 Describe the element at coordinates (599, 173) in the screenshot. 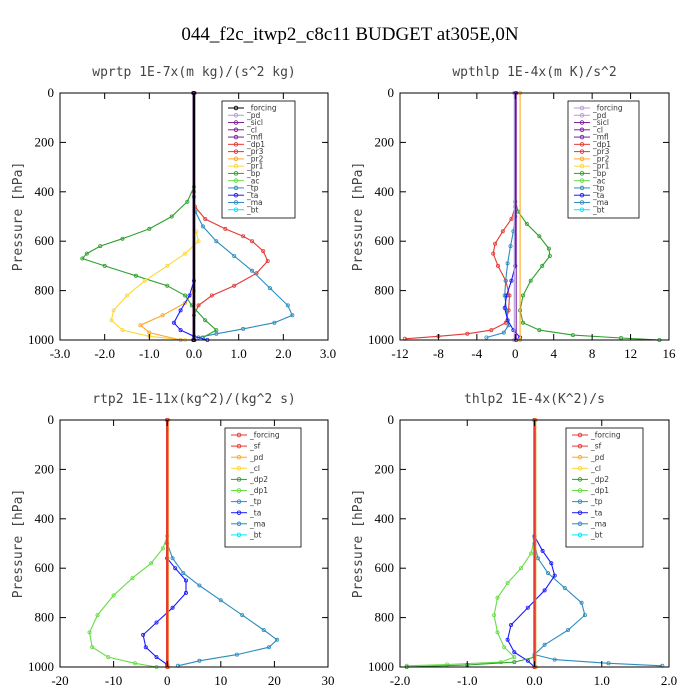

I see `legend-label: _bp` at that location.